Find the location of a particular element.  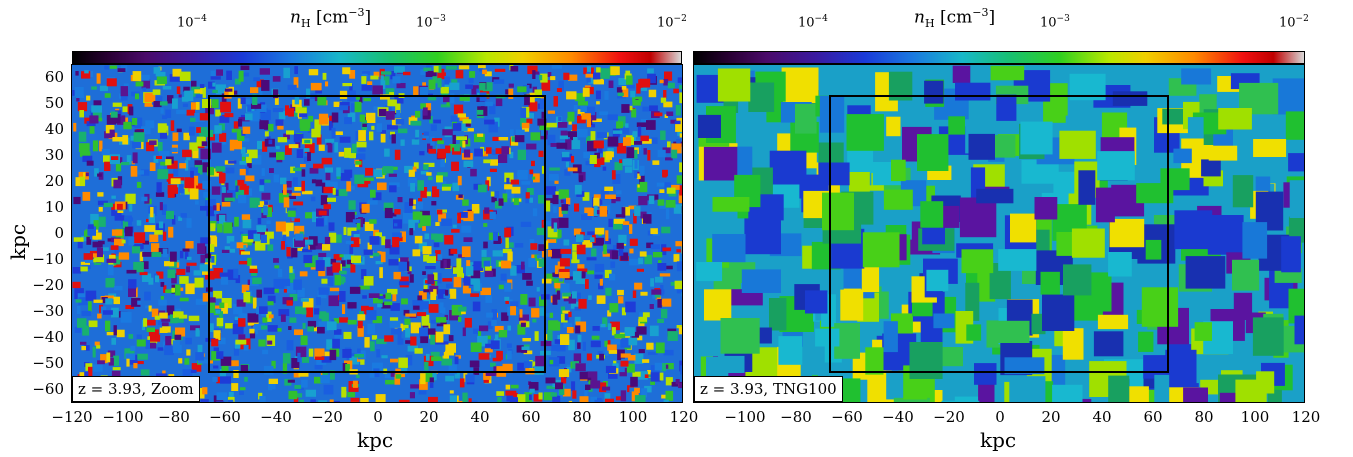

colorbar-tick-left-2: 10⁻² is located at coordinates (672, 22).